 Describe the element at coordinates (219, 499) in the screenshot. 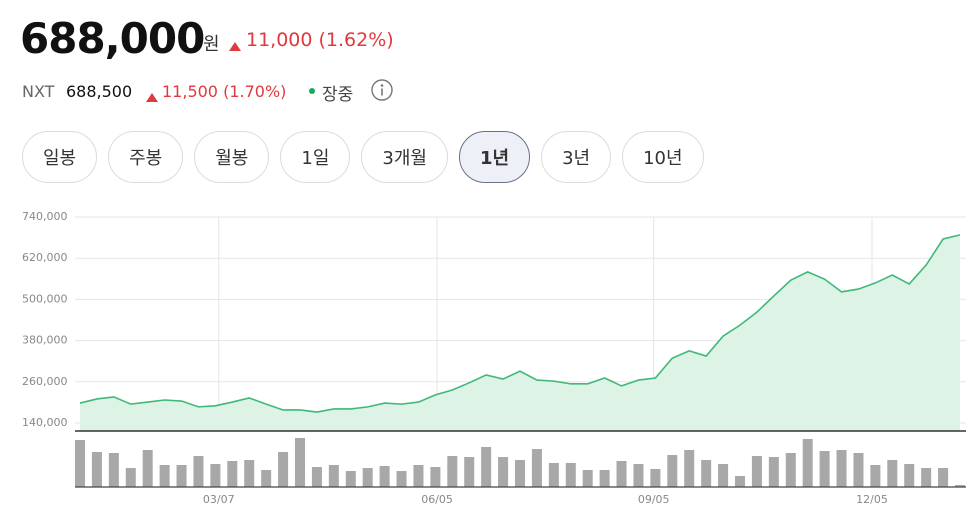

I see `x-tick-label: 03/07` at that location.